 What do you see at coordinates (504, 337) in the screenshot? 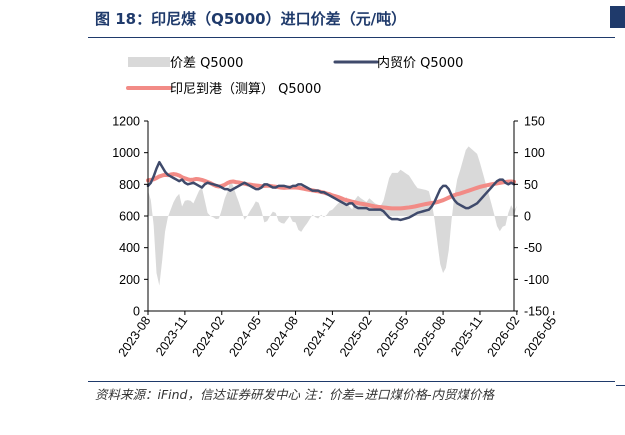
I see `x-tick-label: 2026-02` at bounding box center [504, 337].